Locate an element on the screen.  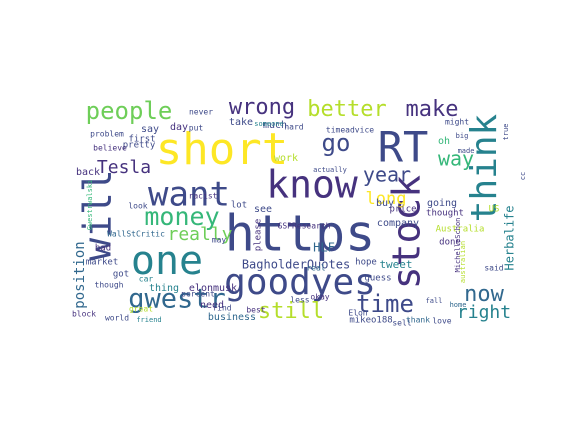
word-work: work is located at coordinates (286, 158).